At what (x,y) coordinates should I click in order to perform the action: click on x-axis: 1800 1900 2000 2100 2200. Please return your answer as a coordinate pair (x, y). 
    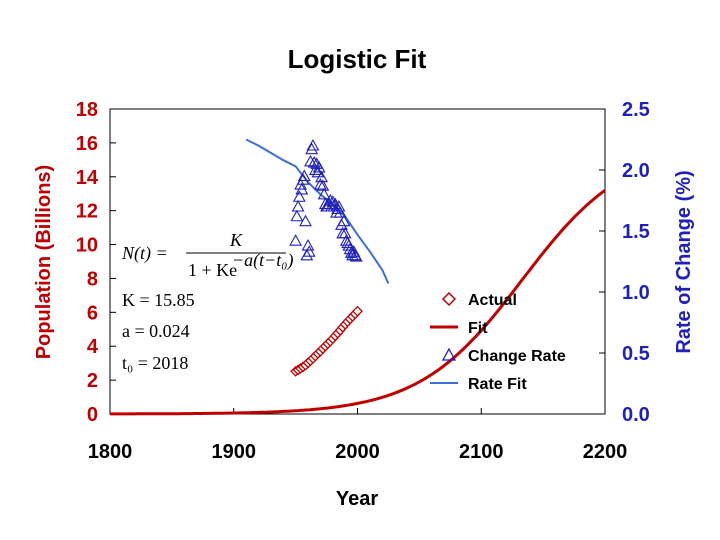
    Looking at the image, I should click on (358, 435).